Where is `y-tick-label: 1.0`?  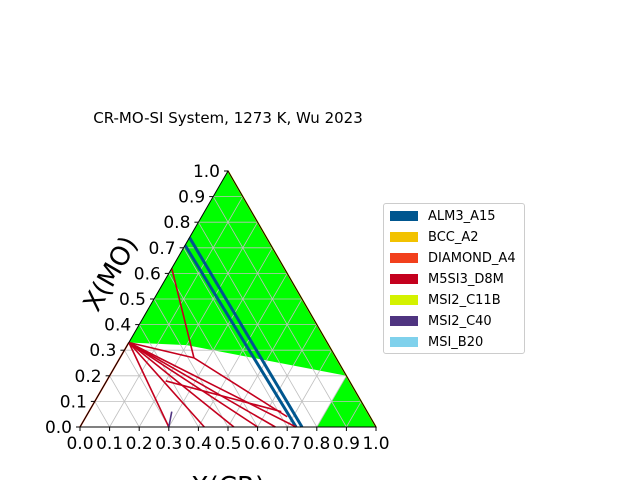 y-tick-label: 1.0 is located at coordinates (206, 172).